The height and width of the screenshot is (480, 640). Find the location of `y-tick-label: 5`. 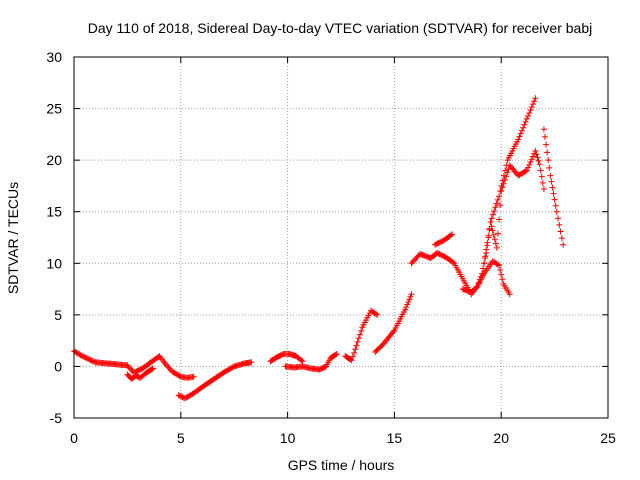

y-tick-label: 5 is located at coordinates (58, 315).